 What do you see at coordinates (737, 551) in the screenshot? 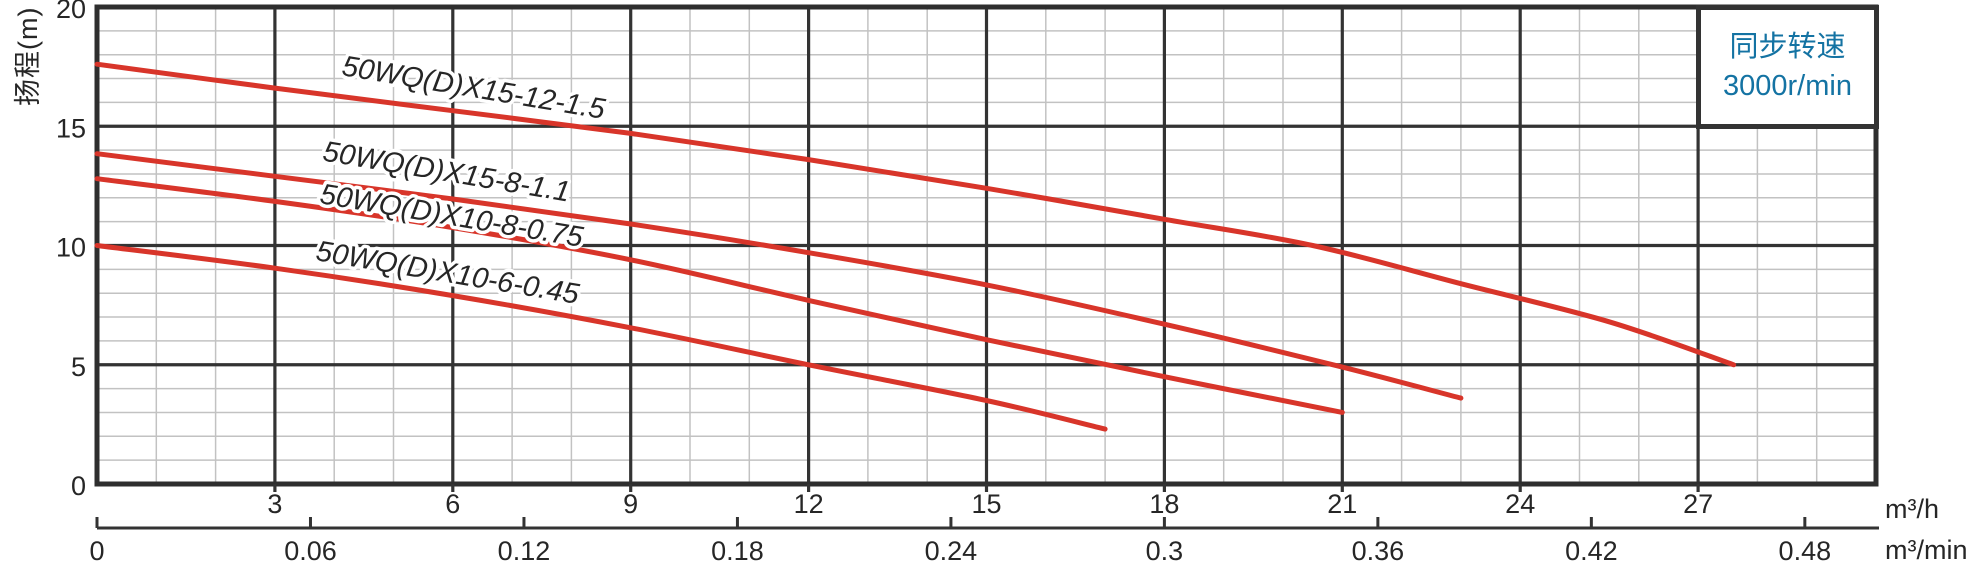
I see `x-secondary-tick-label: 0.18` at bounding box center [737, 551].